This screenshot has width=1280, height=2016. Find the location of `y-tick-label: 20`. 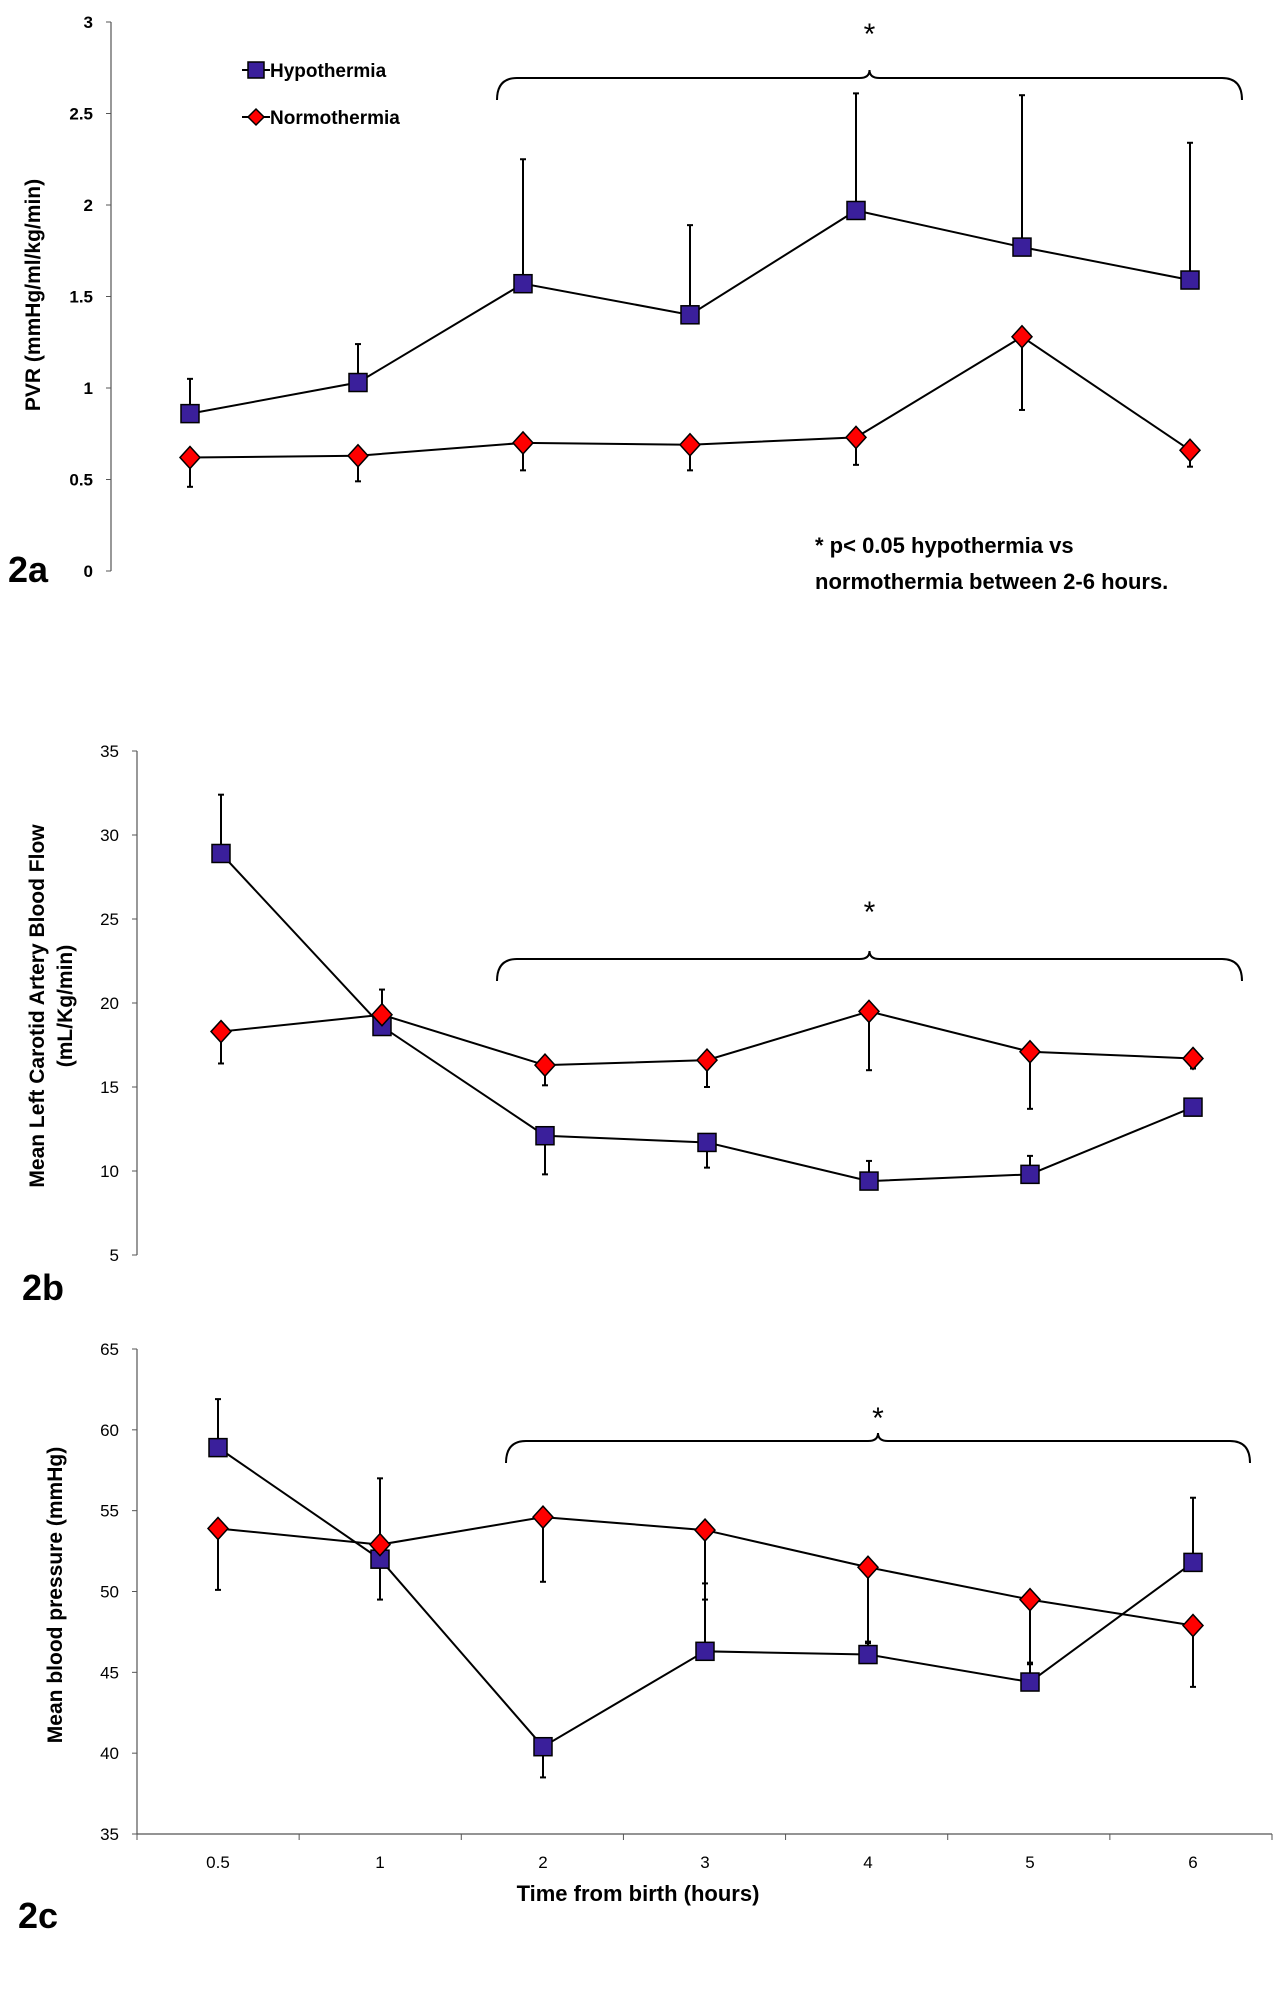

y-tick-label: 20 is located at coordinates (109, 1003).